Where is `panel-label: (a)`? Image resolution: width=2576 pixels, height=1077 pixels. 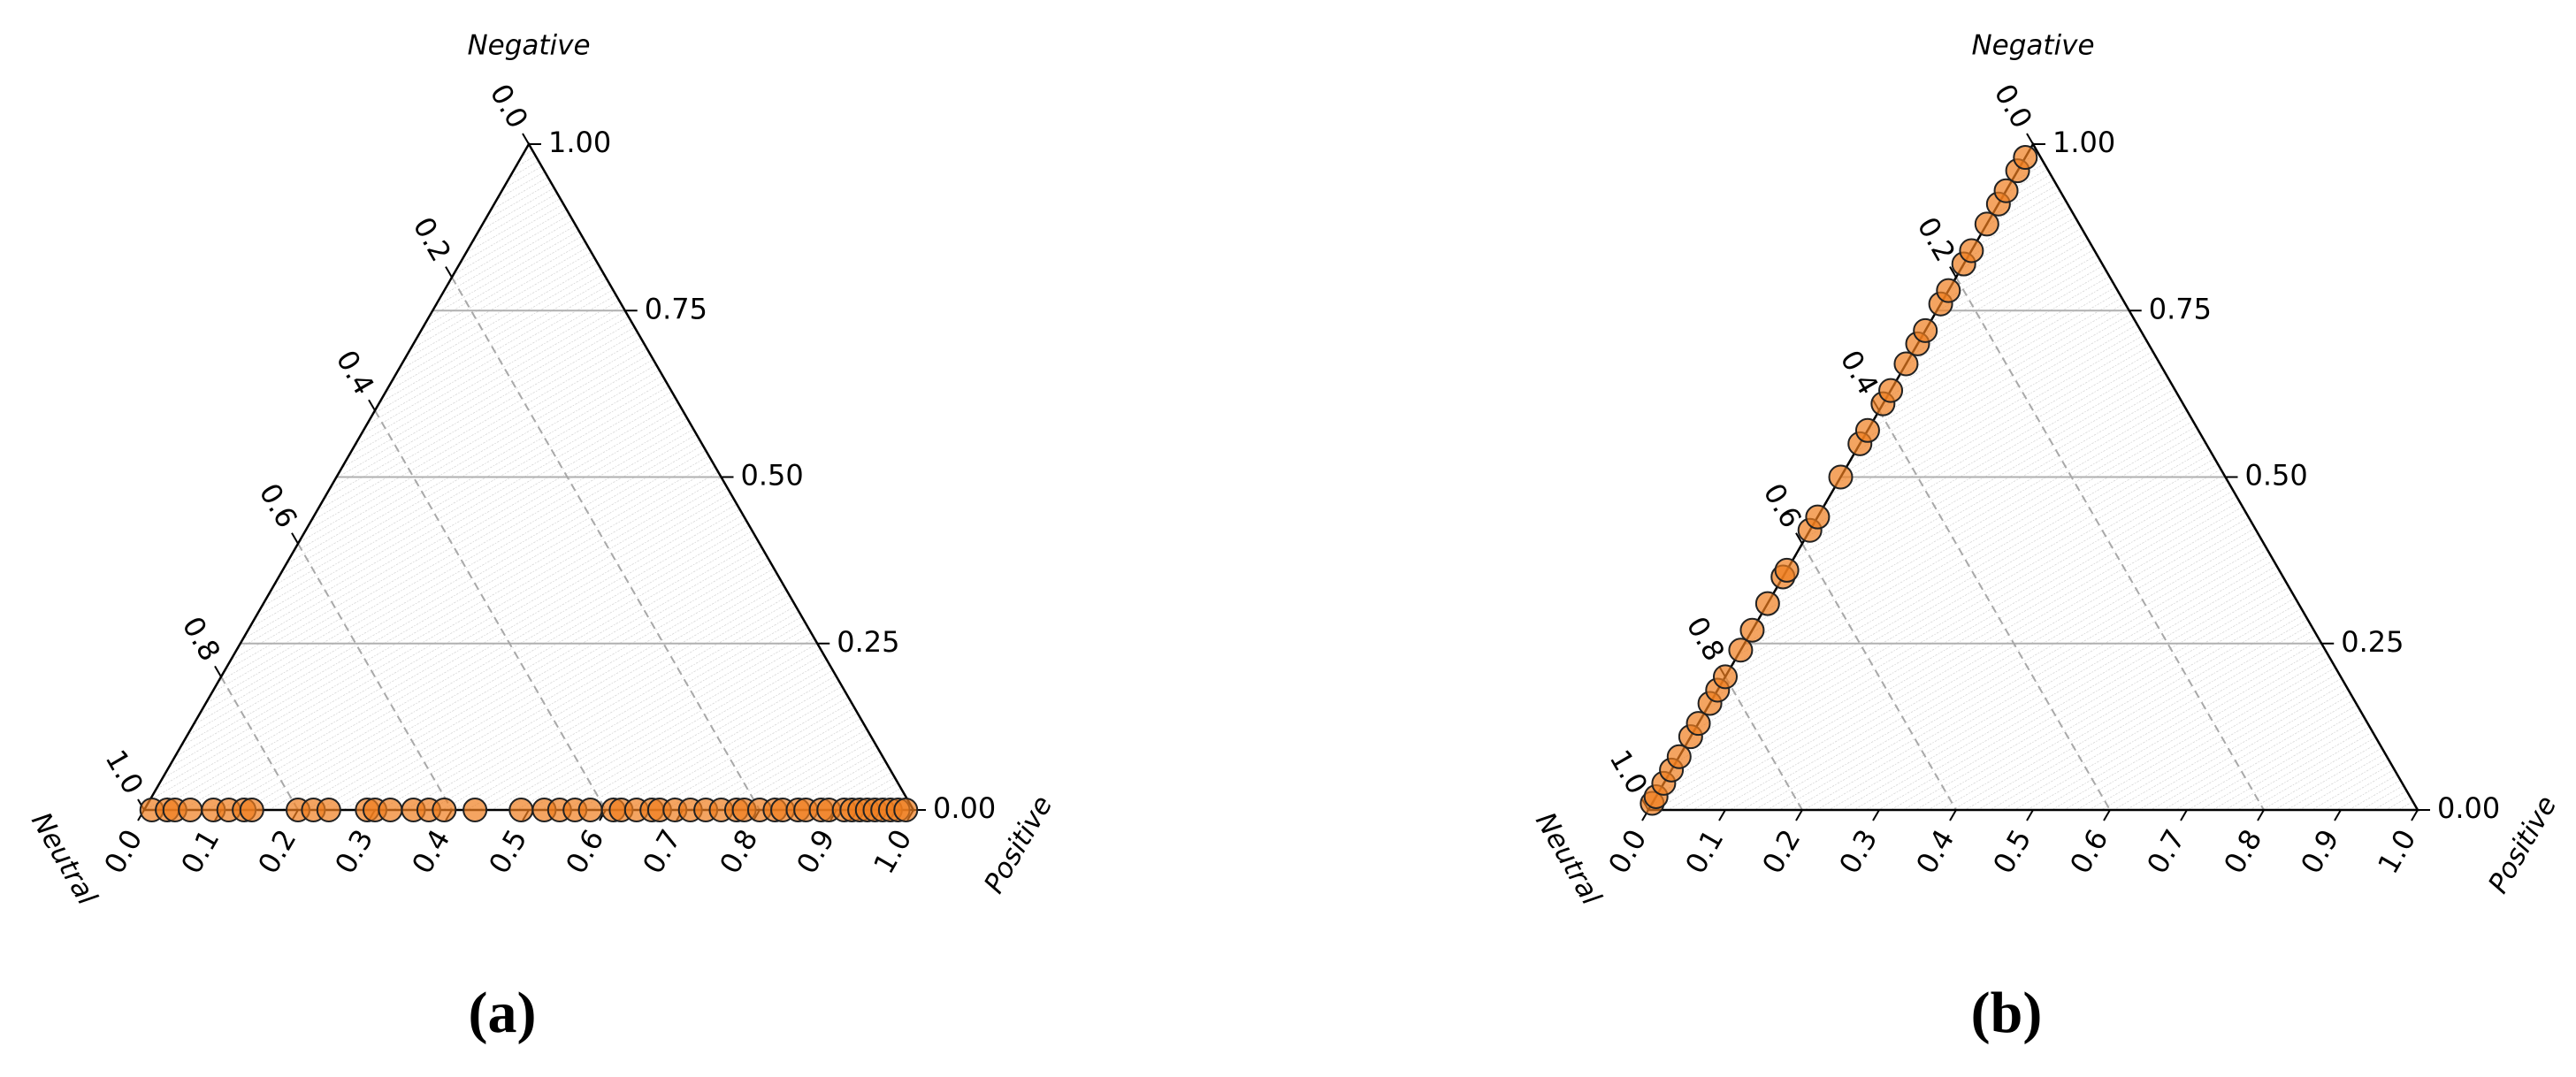
panel-label: (a) is located at coordinates (503, 1013).